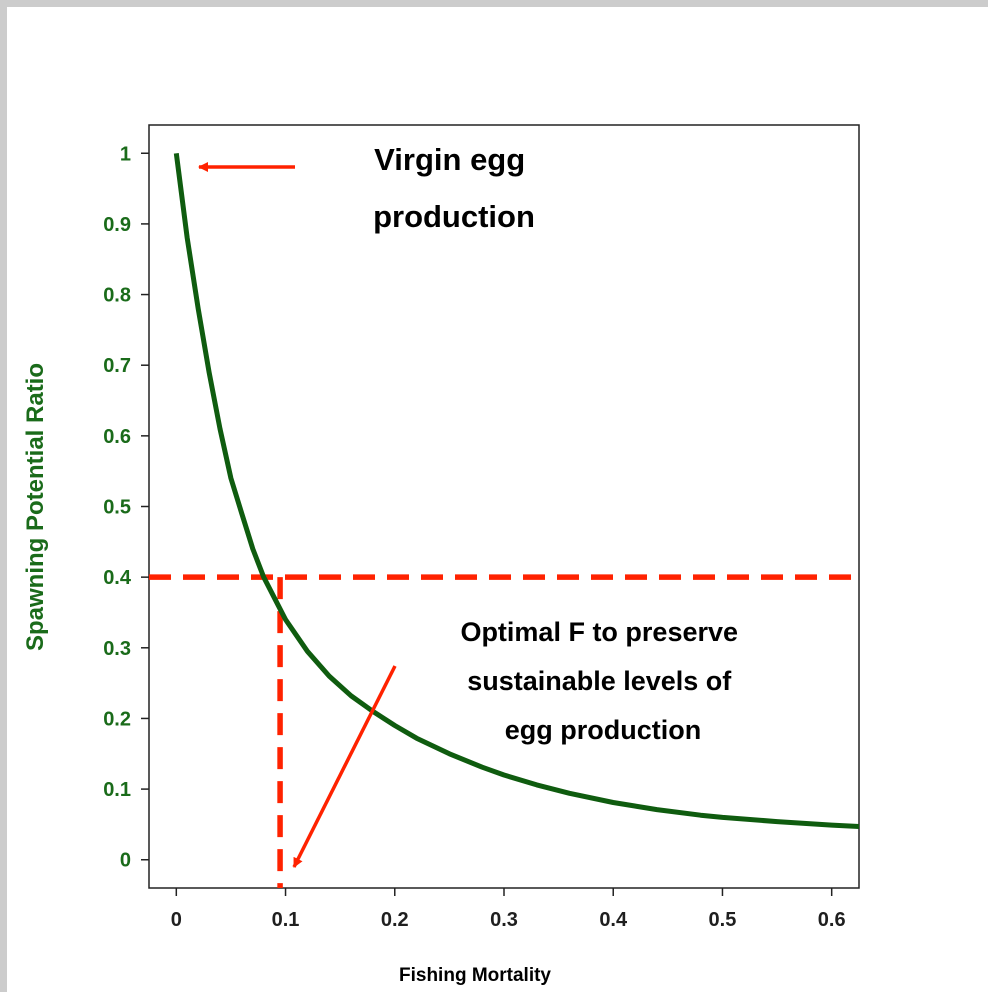  Describe the element at coordinates (117, 366) in the screenshot. I see `y-tick-label: 0.7` at that location.